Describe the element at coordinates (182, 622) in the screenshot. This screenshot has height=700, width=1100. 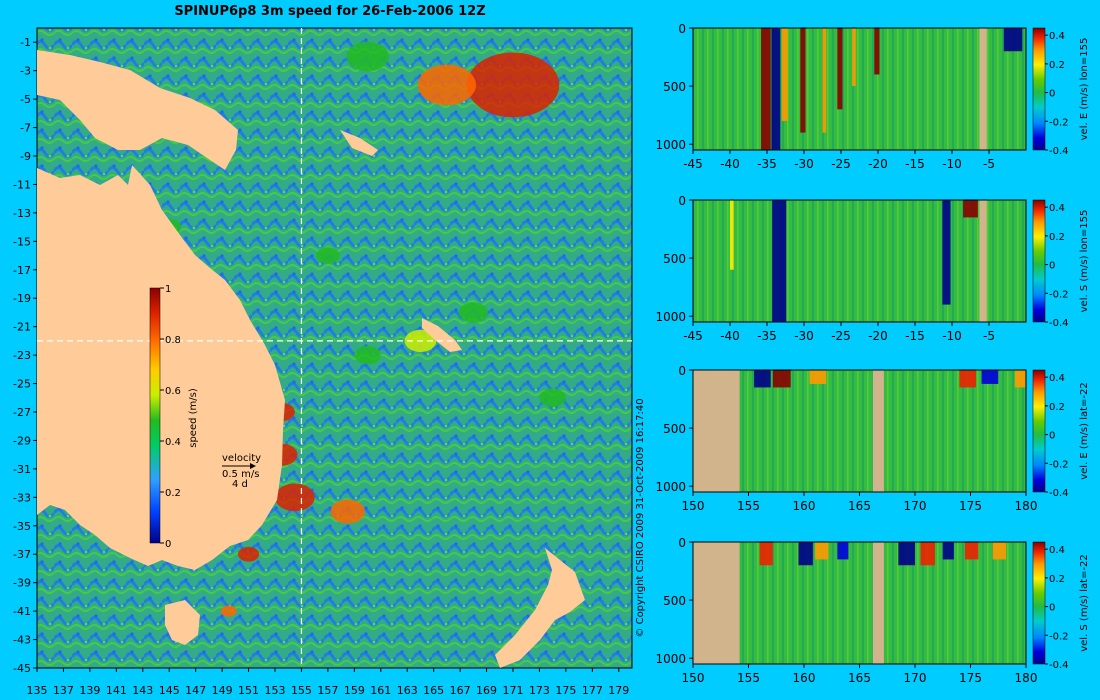
I see `tasmania-land` at that location.